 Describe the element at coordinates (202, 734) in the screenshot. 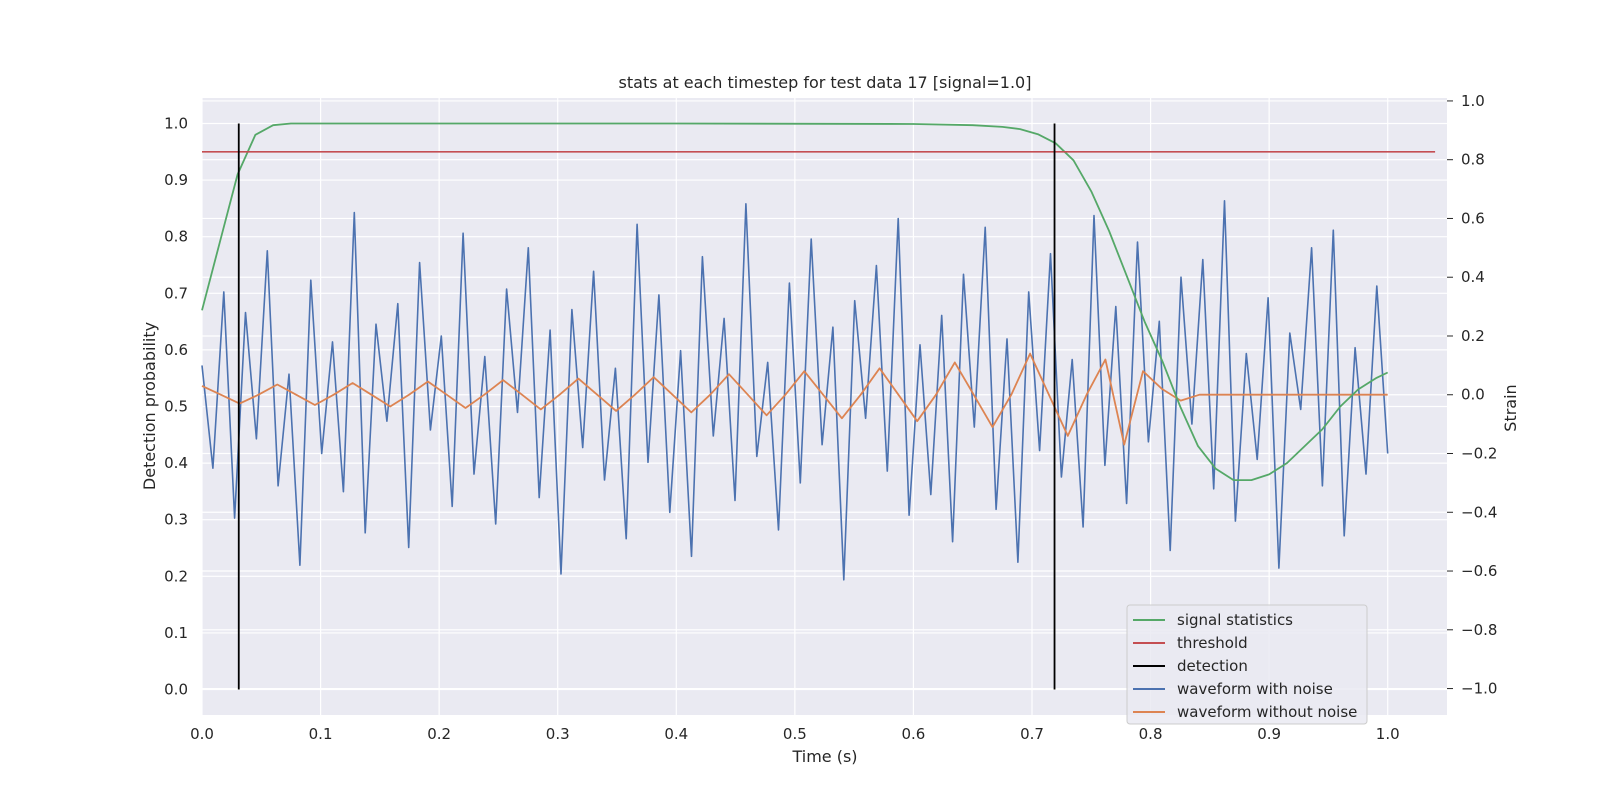

I see `x-tick-label: 0.0` at that location.